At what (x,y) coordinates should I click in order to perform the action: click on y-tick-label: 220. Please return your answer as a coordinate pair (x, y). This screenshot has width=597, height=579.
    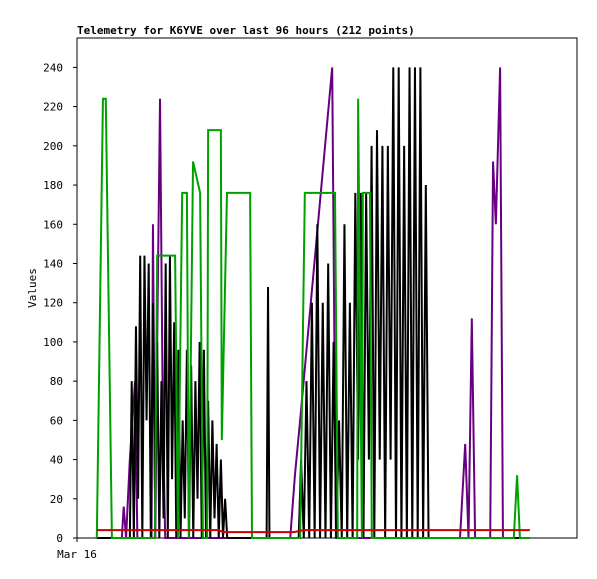
    Looking at the image, I should click on (53, 107).